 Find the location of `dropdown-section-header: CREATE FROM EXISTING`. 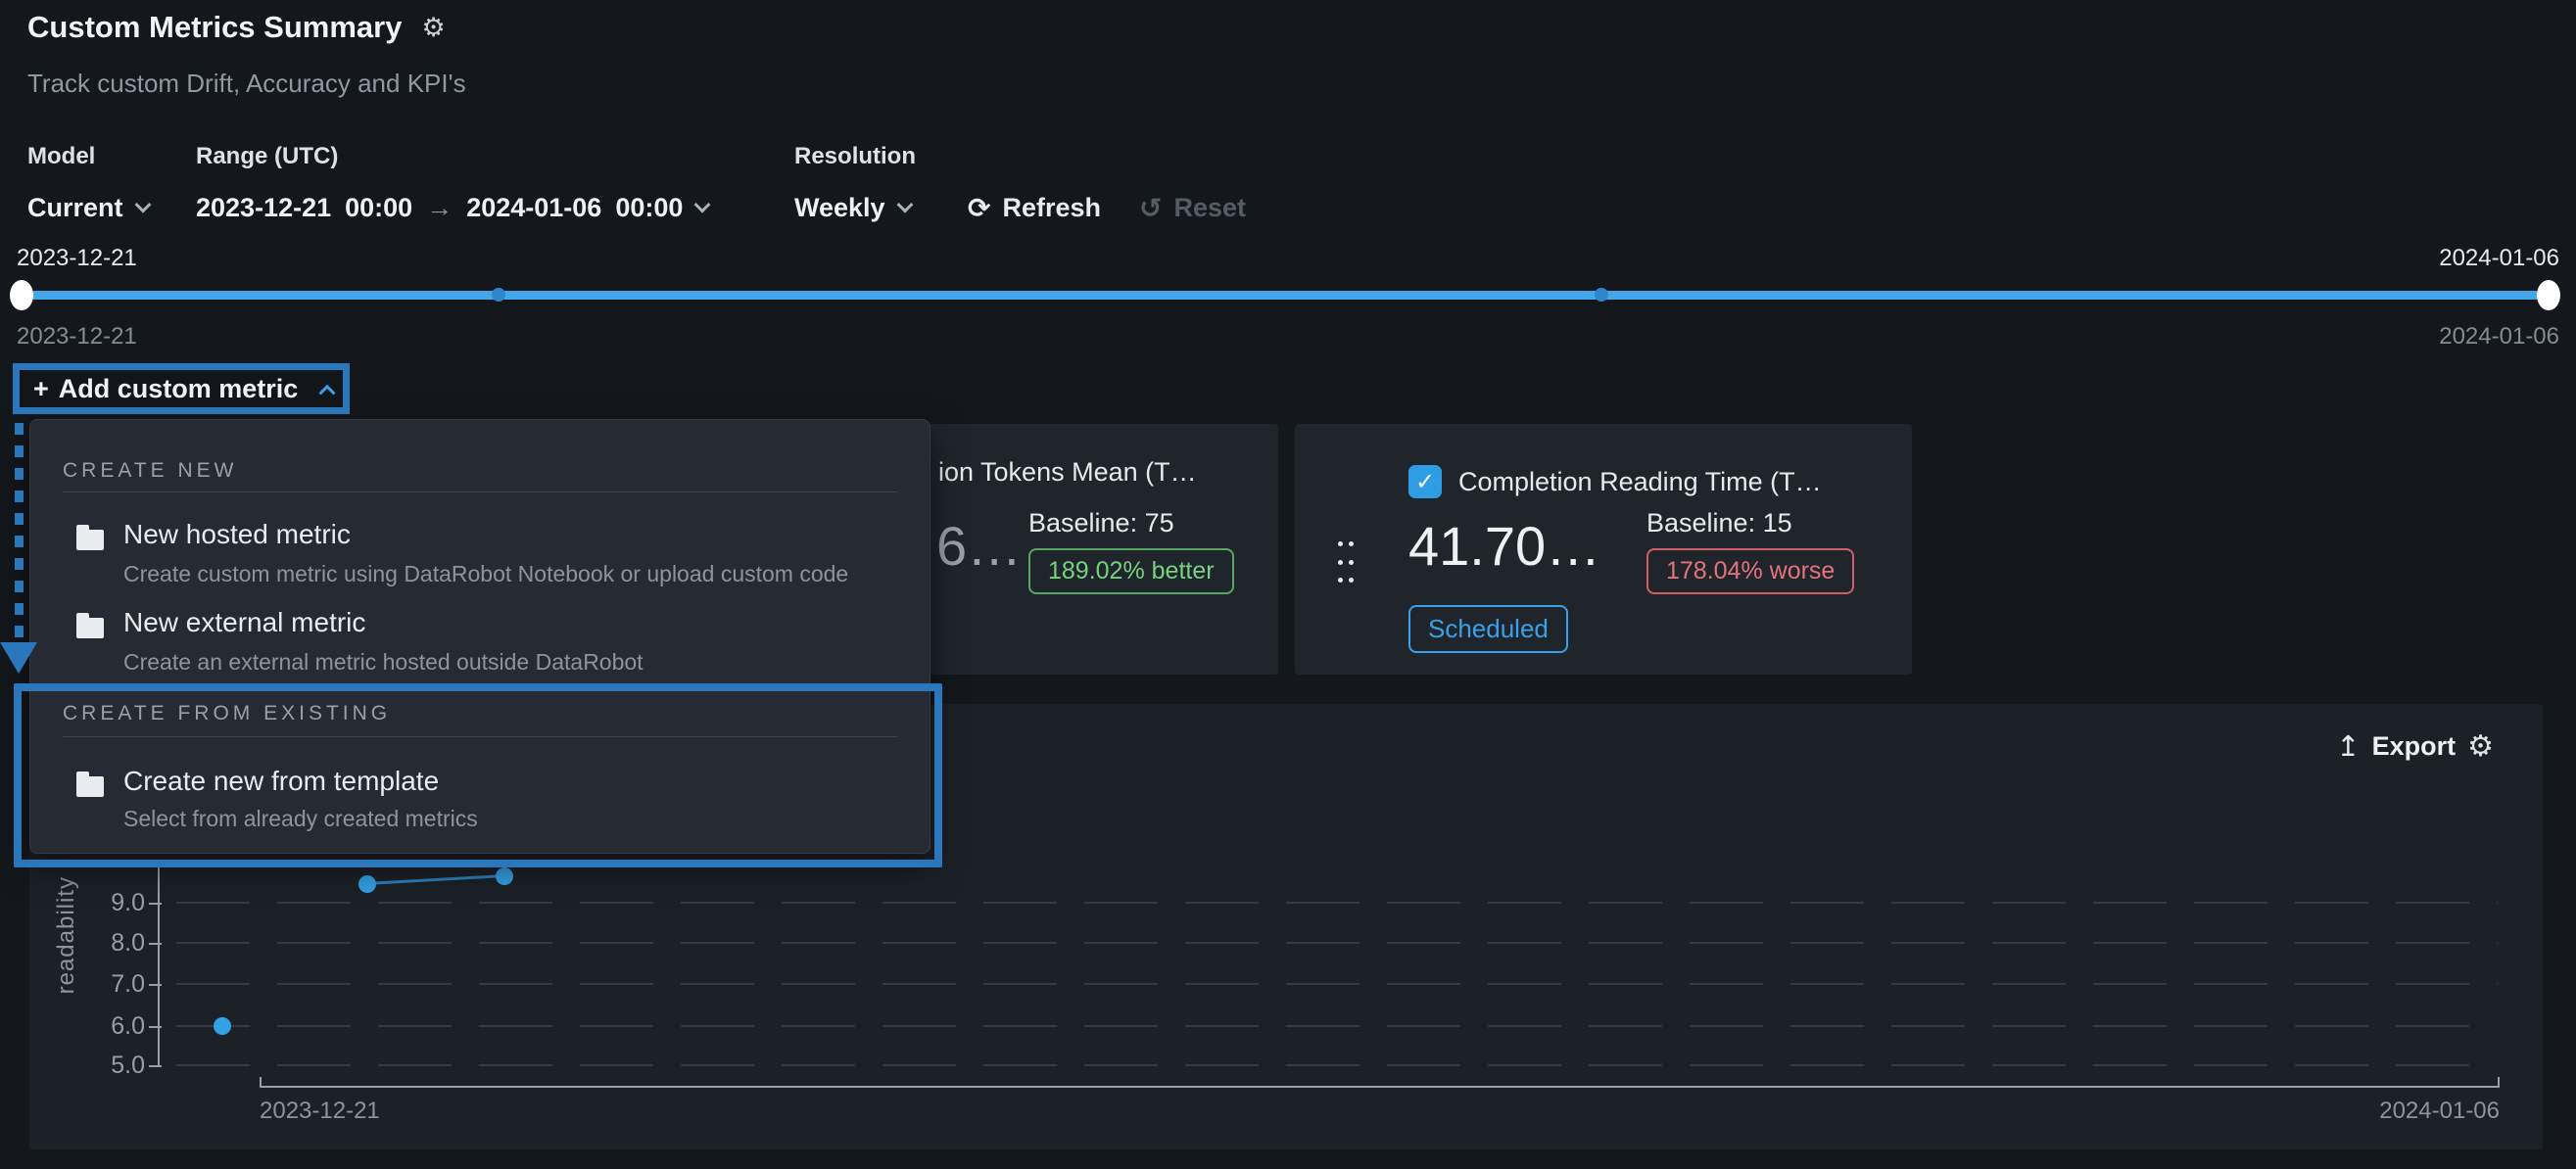

dropdown-section-header: CREATE FROM EXISTING is located at coordinates (228, 713).